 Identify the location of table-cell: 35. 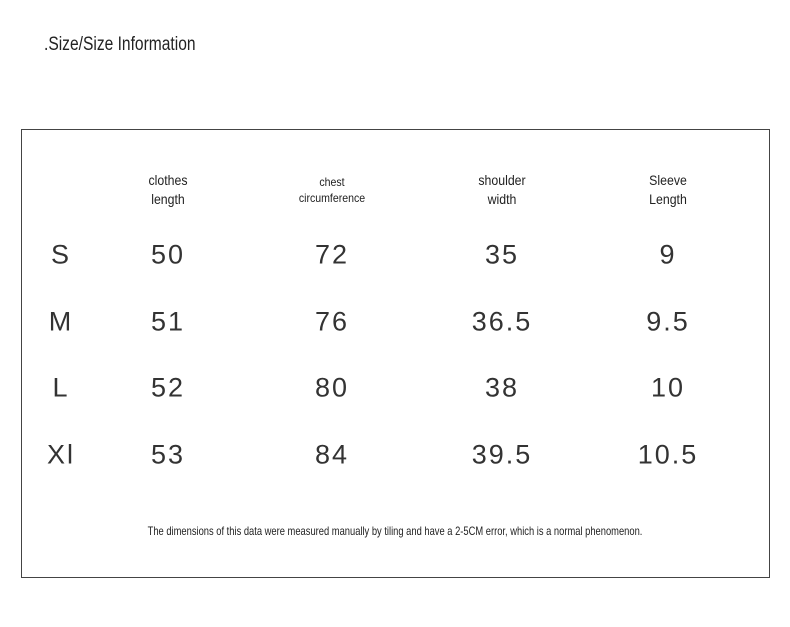
(502, 254).